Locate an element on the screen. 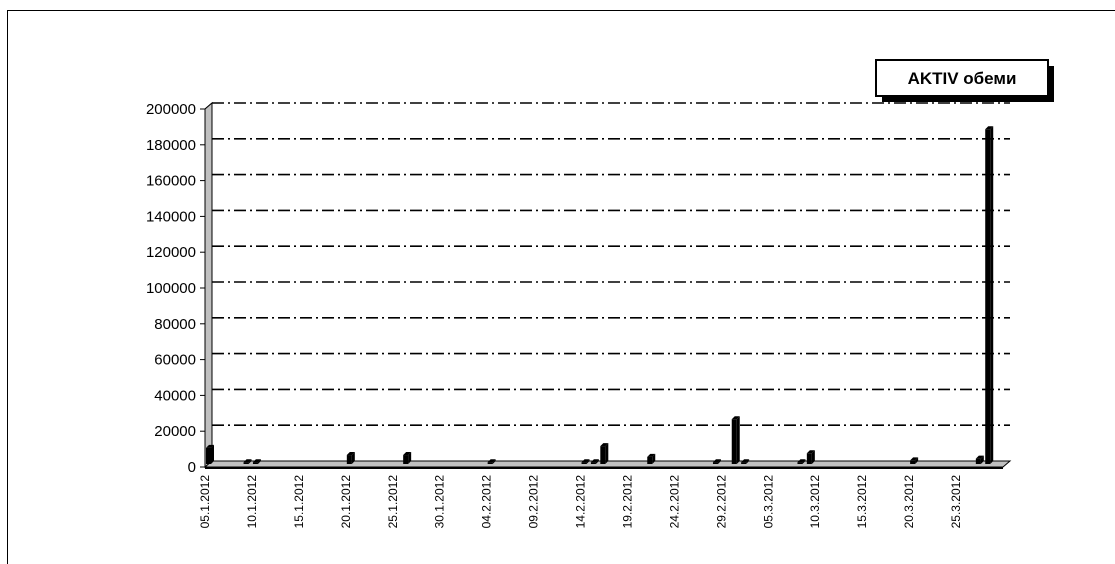  y-tick-label: 100000 is located at coordinates (171, 288).